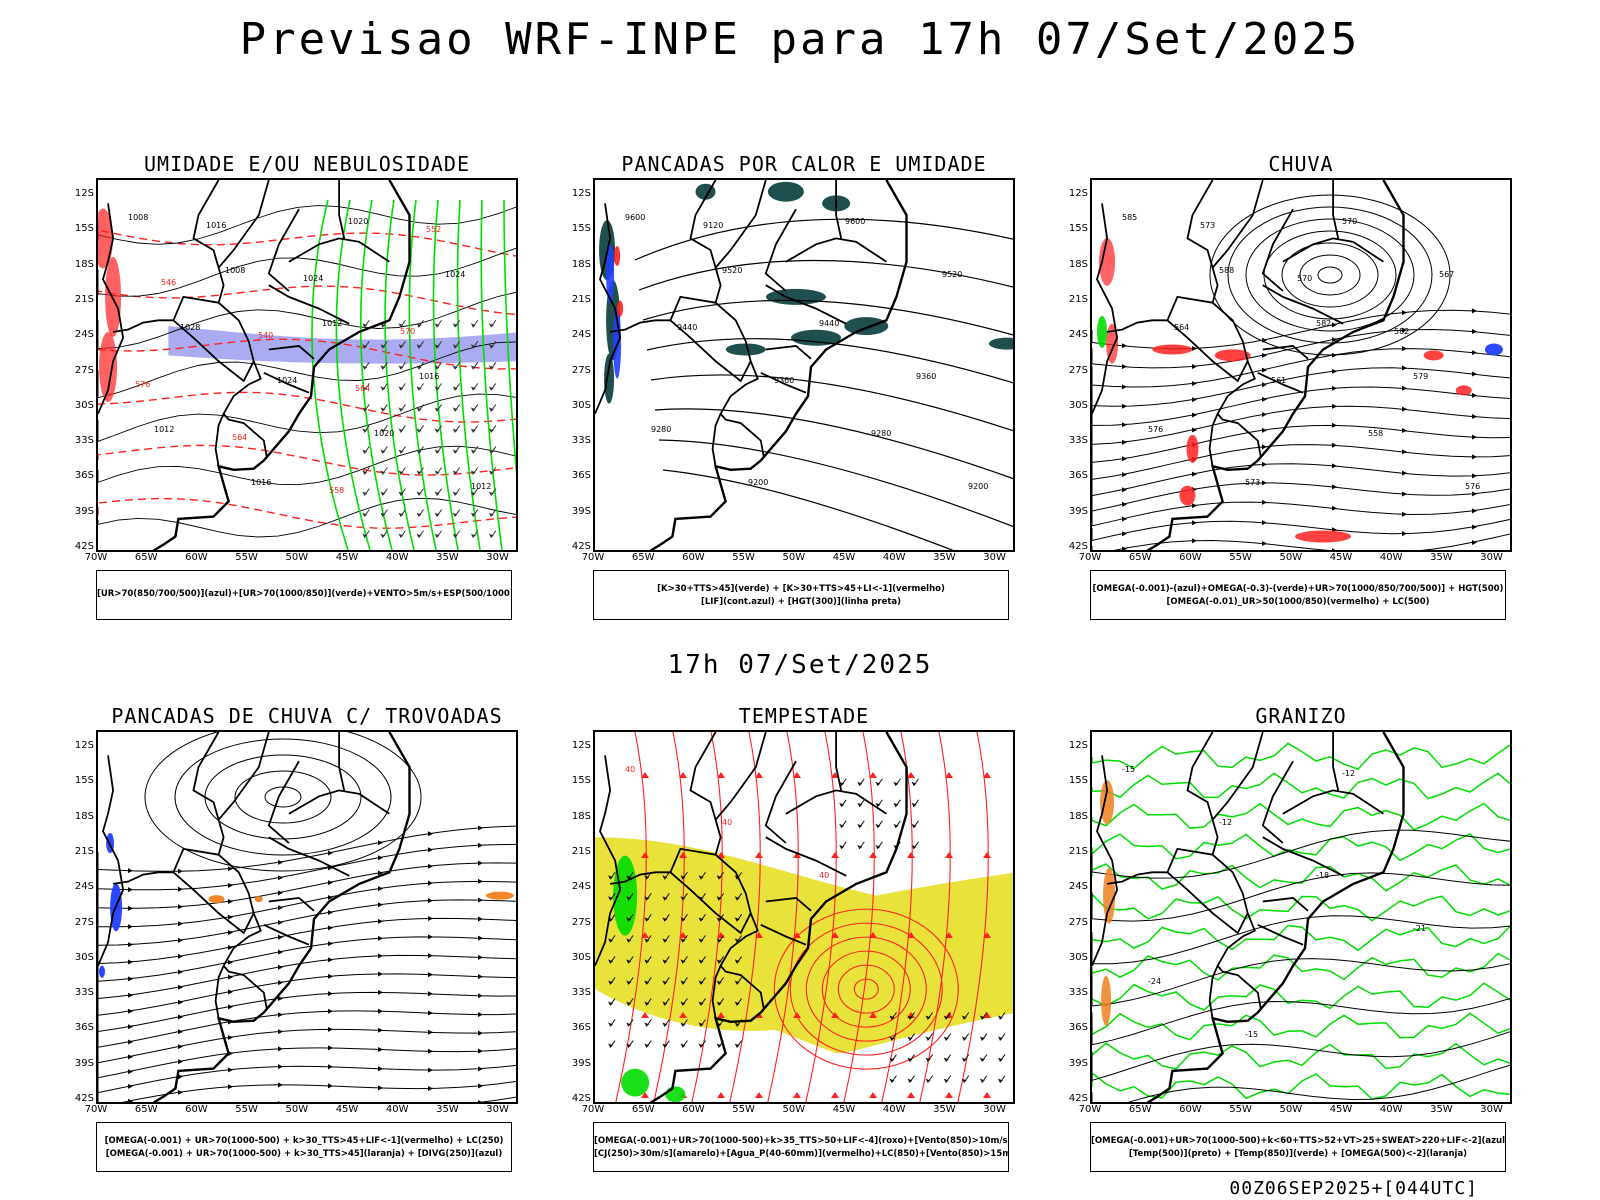 Image resolution: width=1600 pixels, height=1200 pixels. Describe the element at coordinates (855, 221) in the screenshot. I see `contour-label: 9600` at that location.